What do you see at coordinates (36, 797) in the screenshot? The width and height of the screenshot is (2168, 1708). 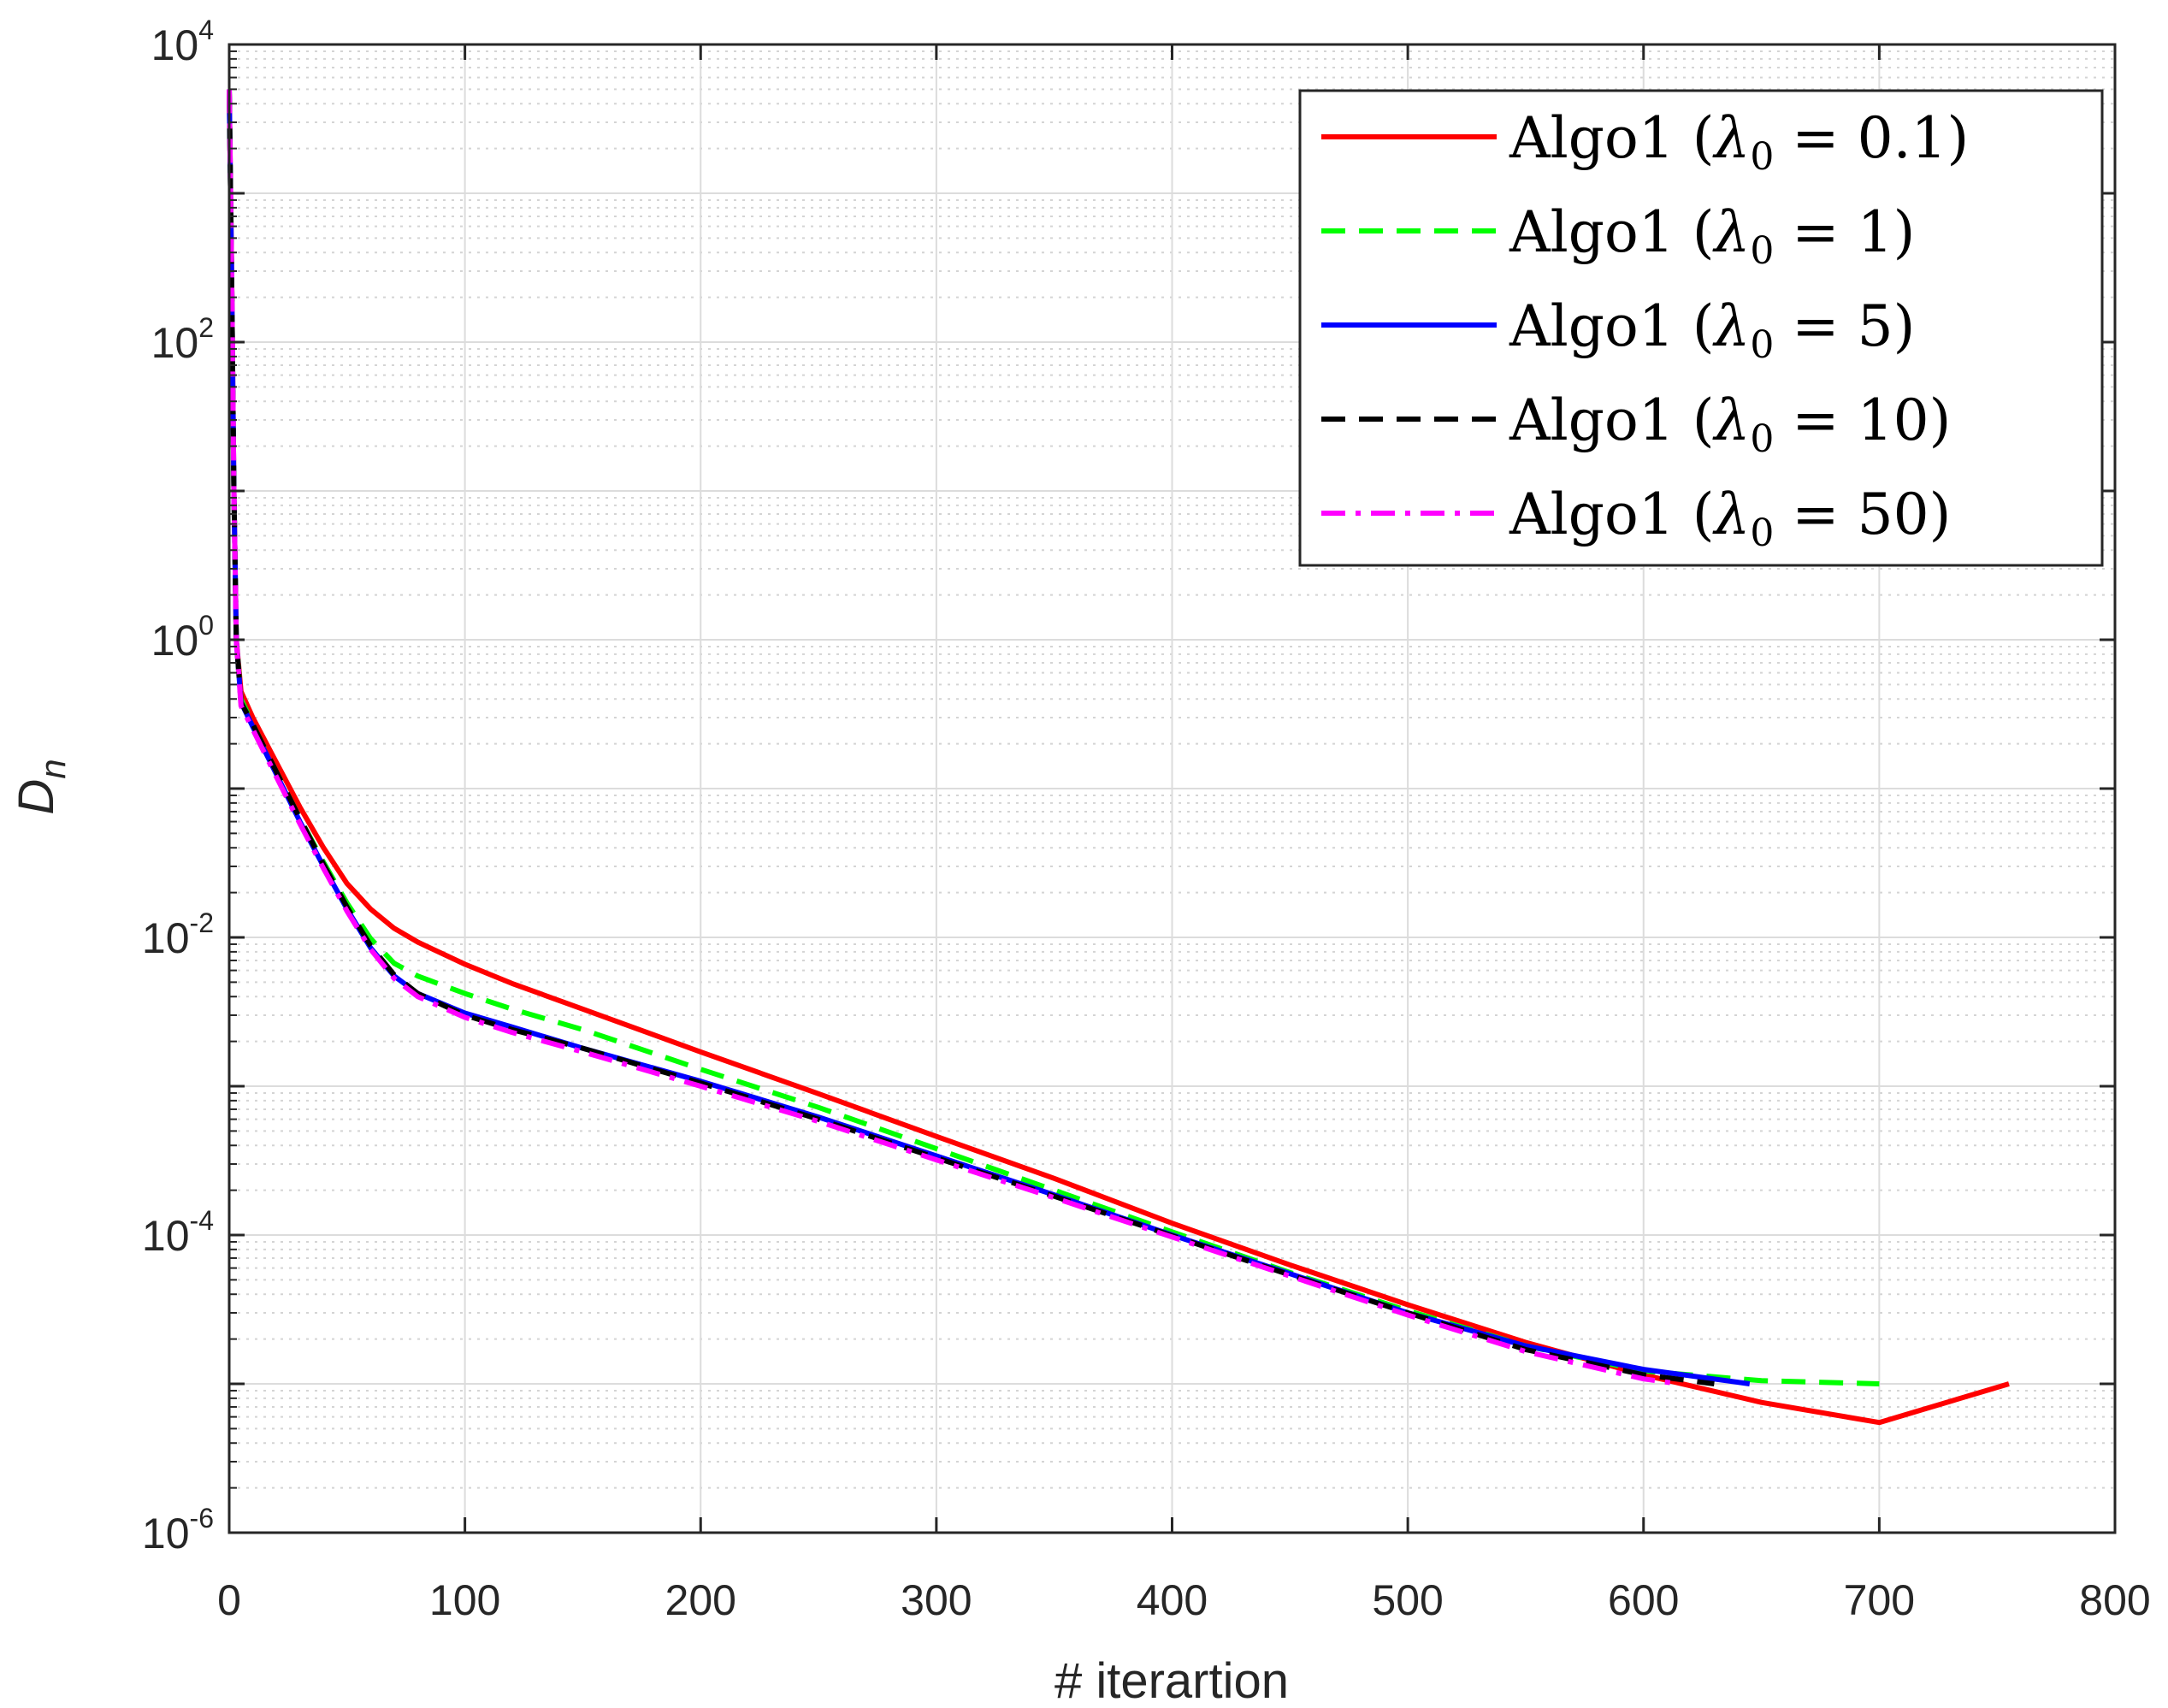 I see `y-axis-title-main: D` at bounding box center [36, 797].